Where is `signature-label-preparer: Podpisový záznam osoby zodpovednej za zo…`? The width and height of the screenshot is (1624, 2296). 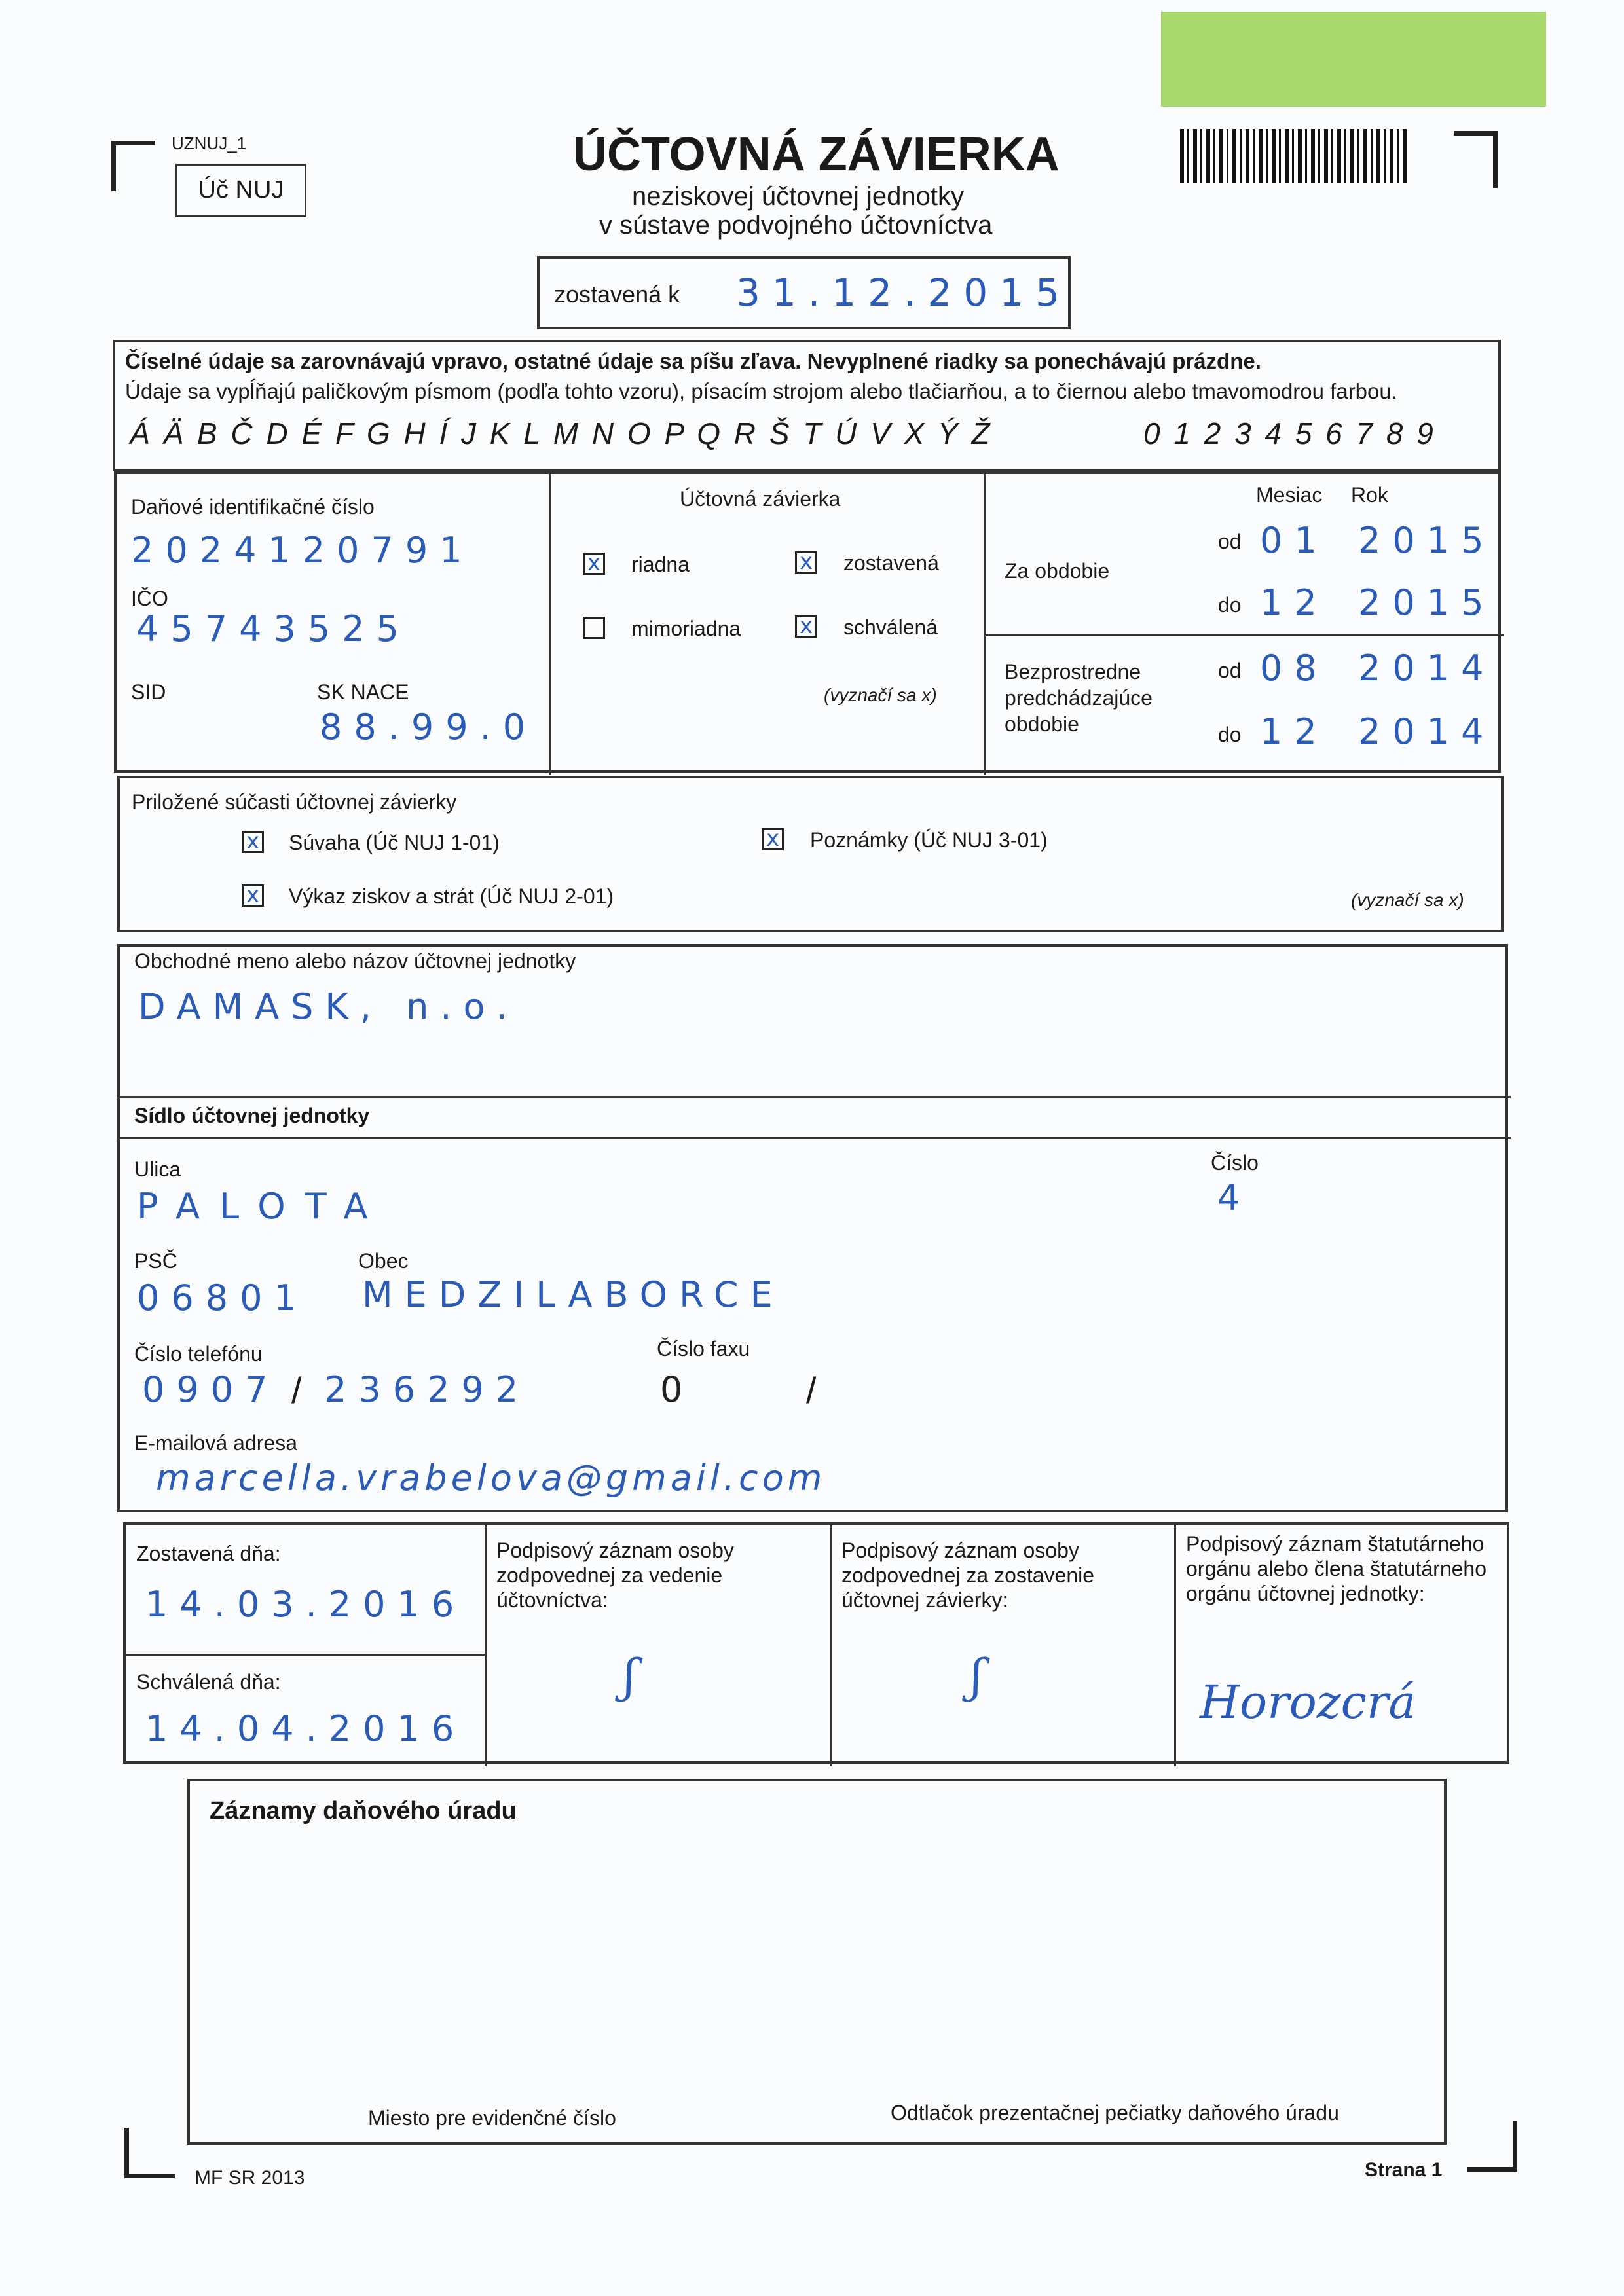
signature-label-preparer: Podpisový záznam osoby zodpovednej za zo… is located at coordinates (968, 1575).